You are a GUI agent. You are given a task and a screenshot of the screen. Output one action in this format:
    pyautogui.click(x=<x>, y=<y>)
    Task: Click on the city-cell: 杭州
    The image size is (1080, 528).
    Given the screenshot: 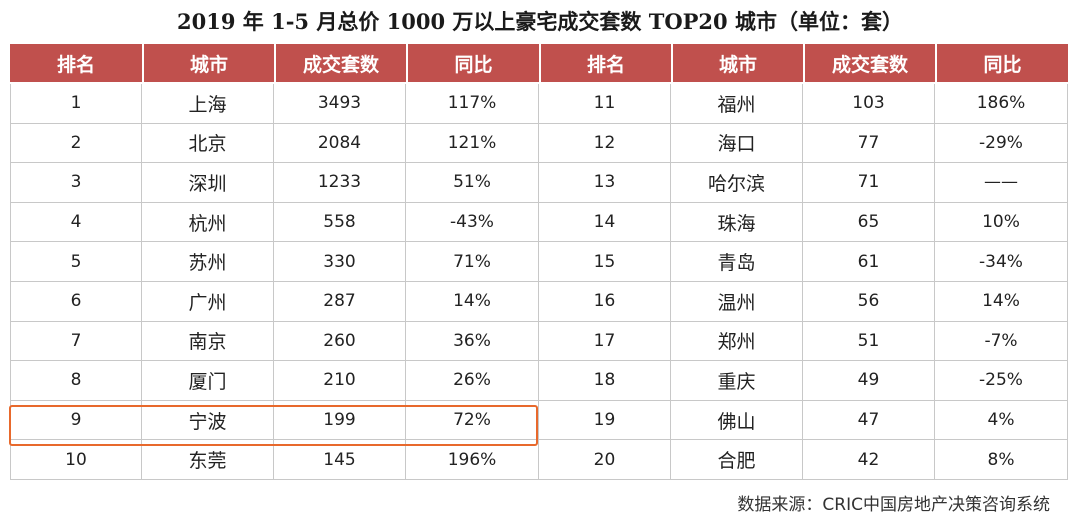 What is the action you would take?
    pyautogui.click(x=208, y=222)
    